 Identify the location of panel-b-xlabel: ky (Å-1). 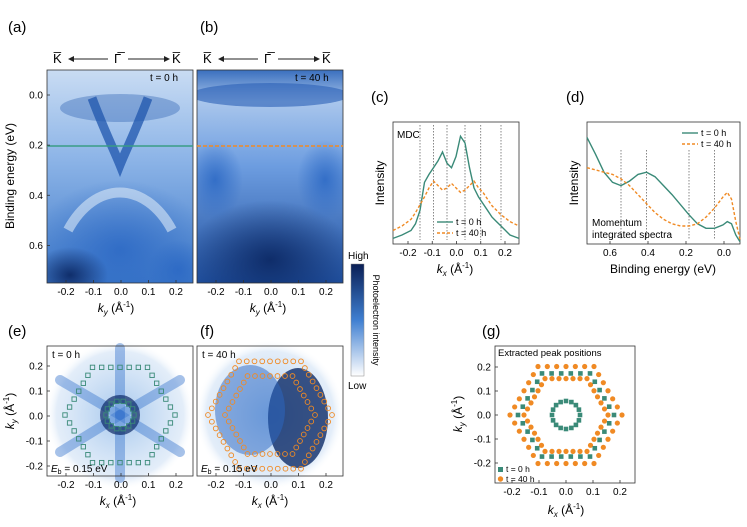
(268, 308).